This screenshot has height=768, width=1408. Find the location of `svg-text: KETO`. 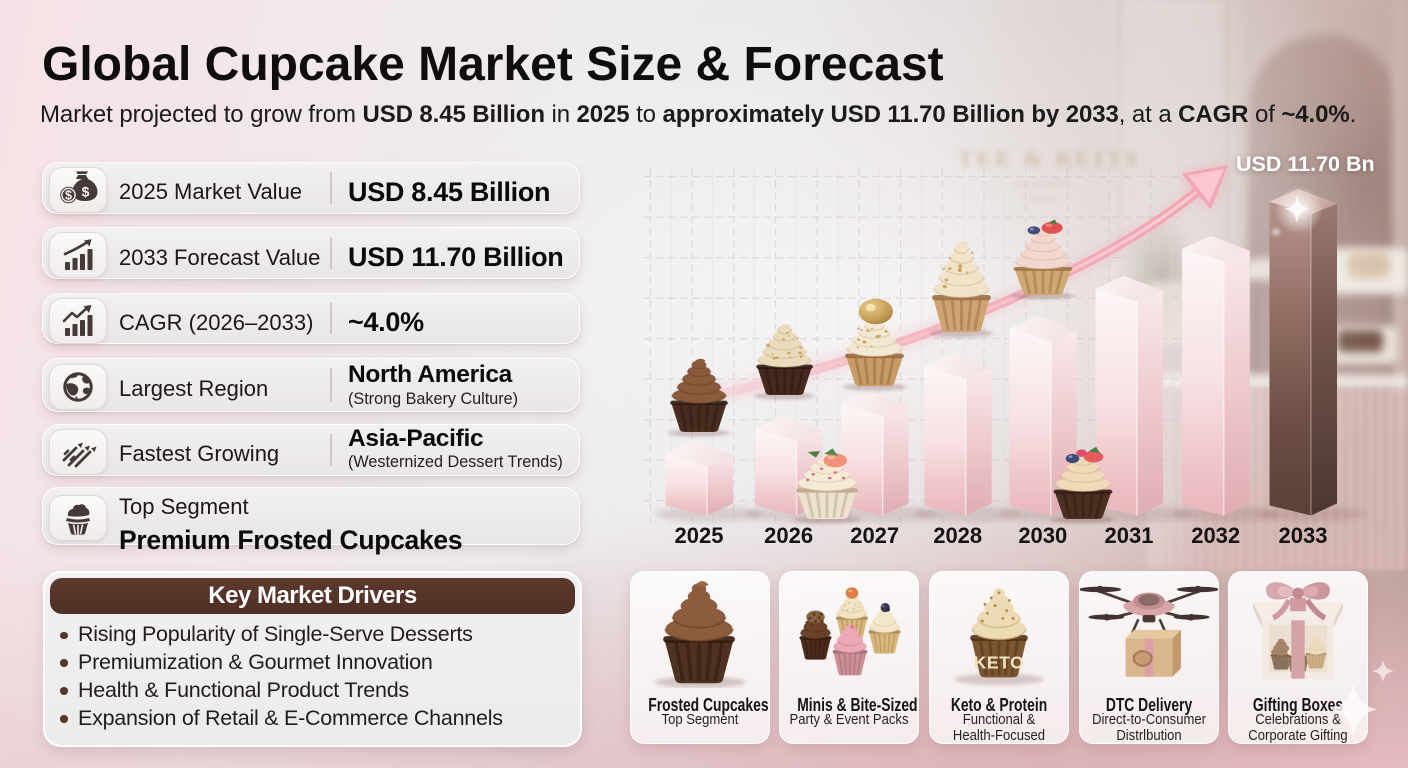

svg-text: KETO is located at coordinates (998, 662).